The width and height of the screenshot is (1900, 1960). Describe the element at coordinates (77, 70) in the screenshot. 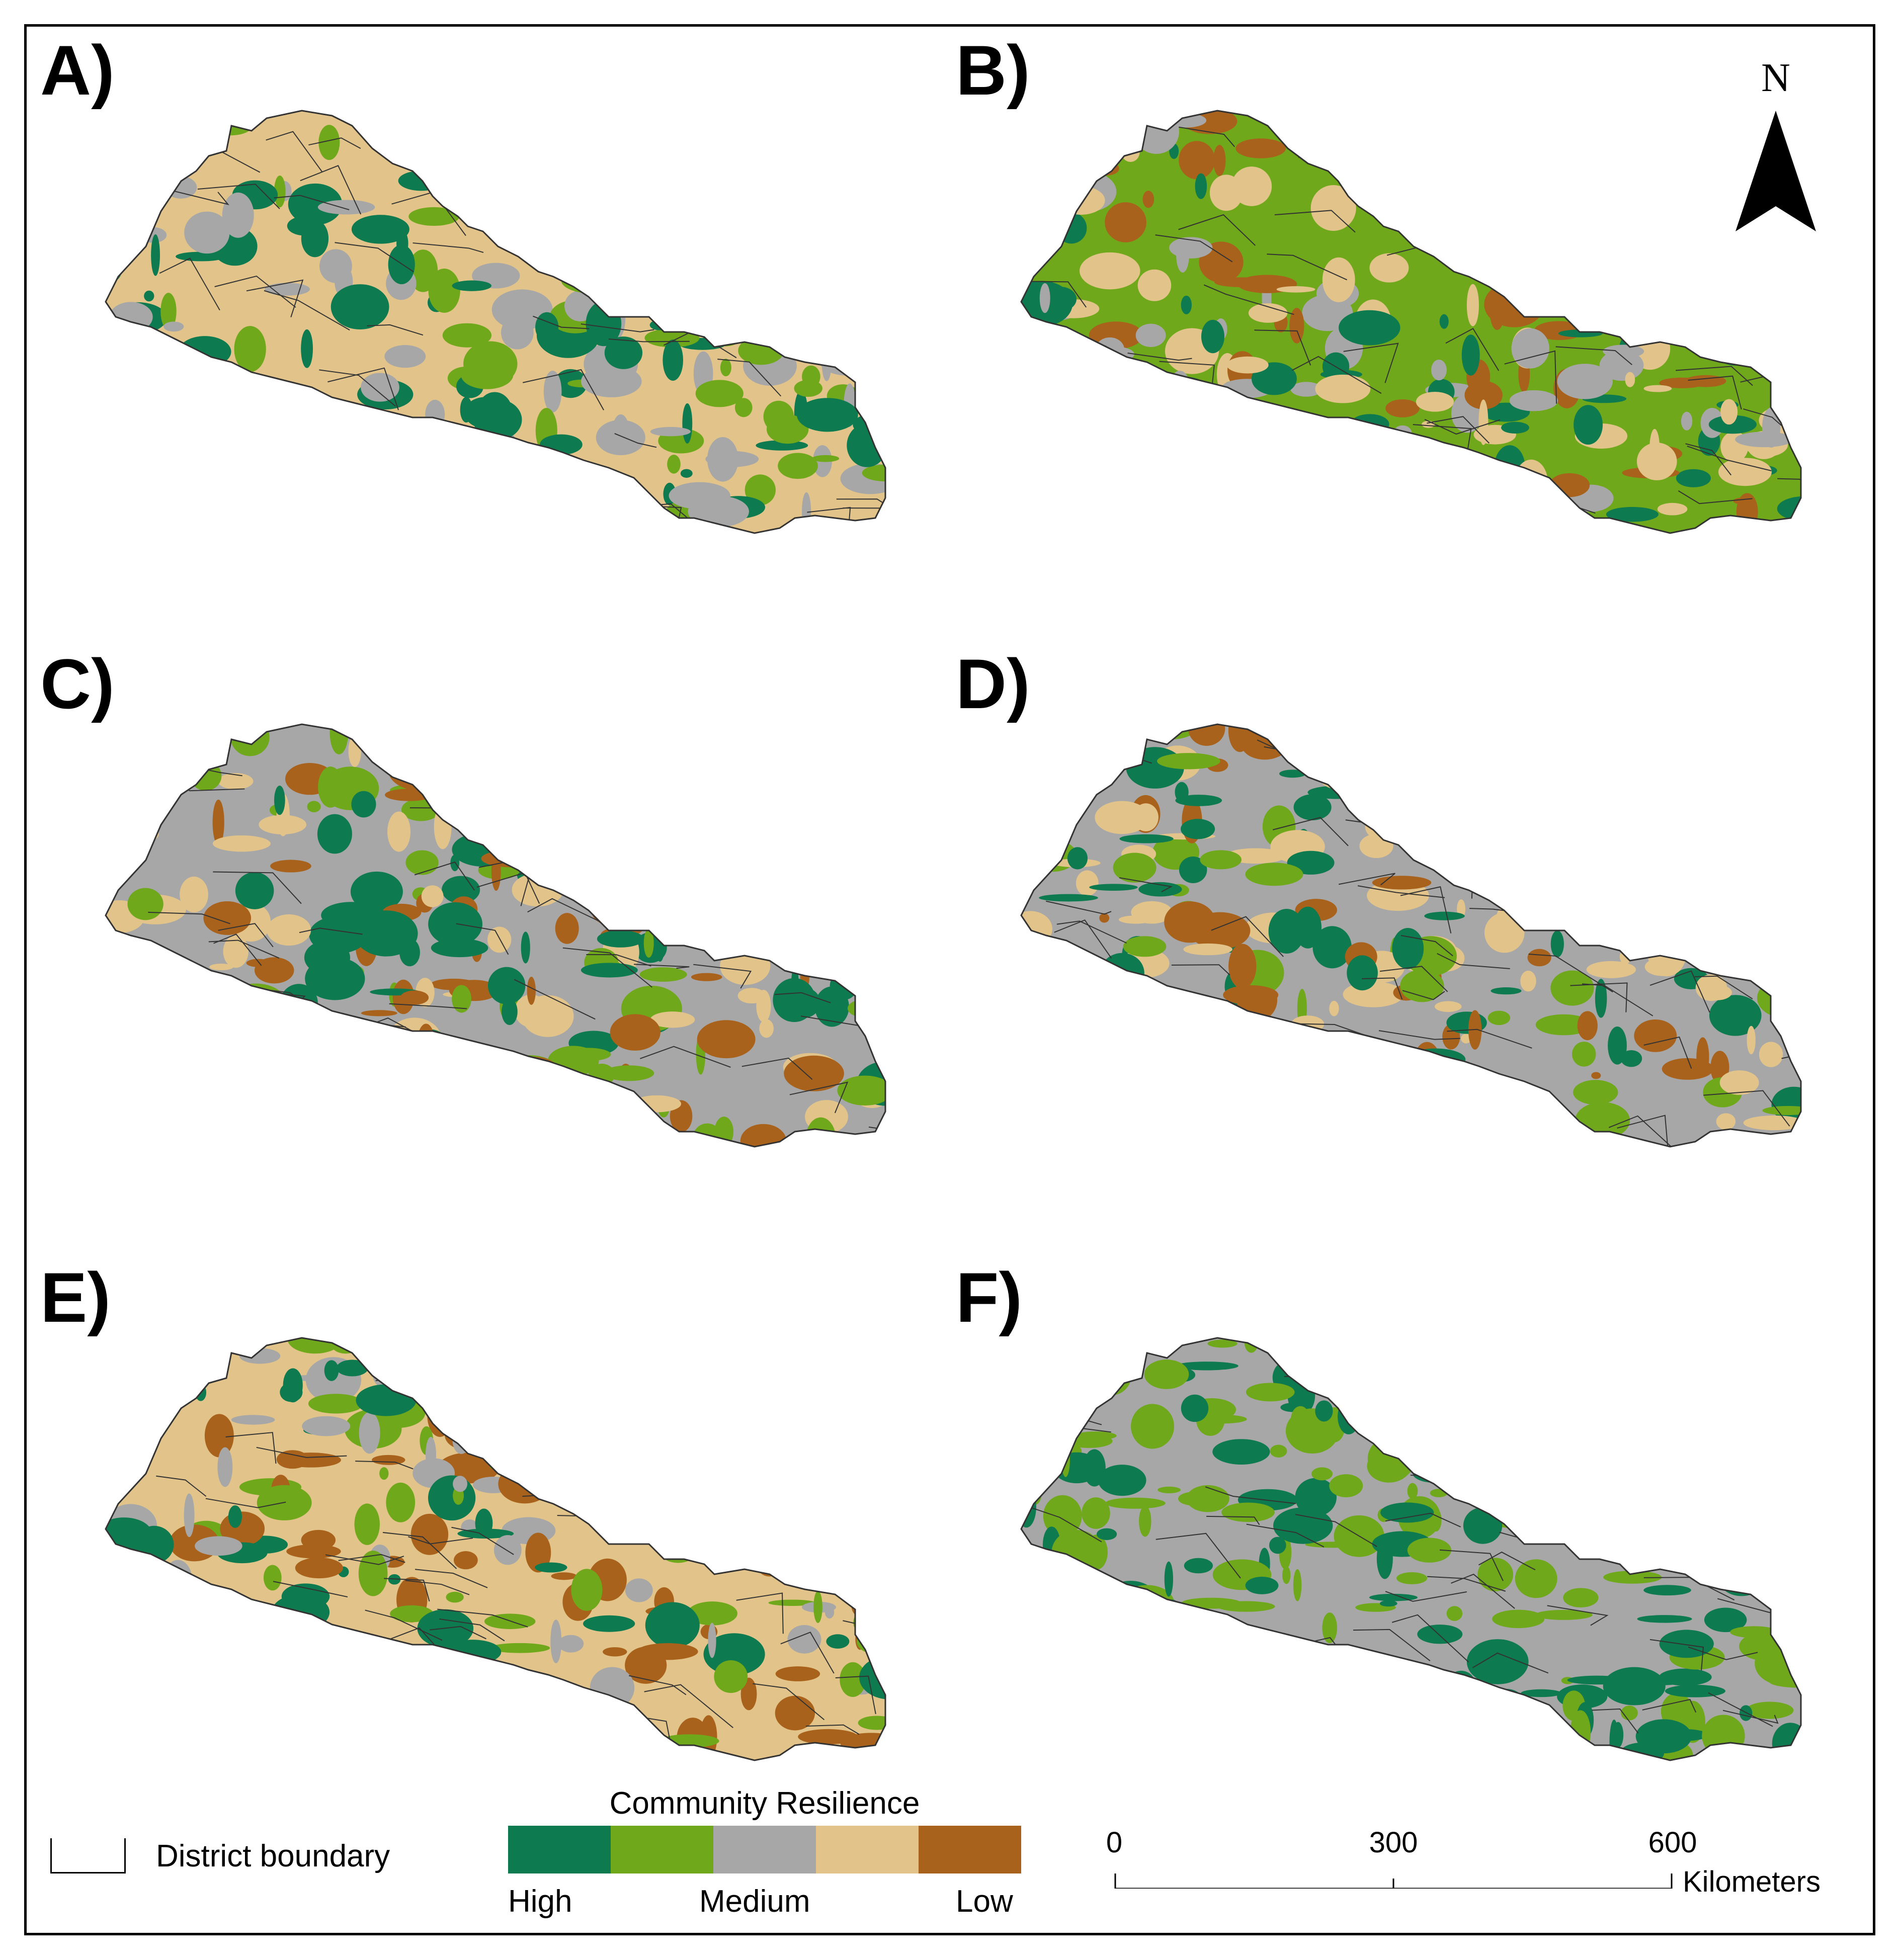

I see `panel-label-a: A)` at that location.